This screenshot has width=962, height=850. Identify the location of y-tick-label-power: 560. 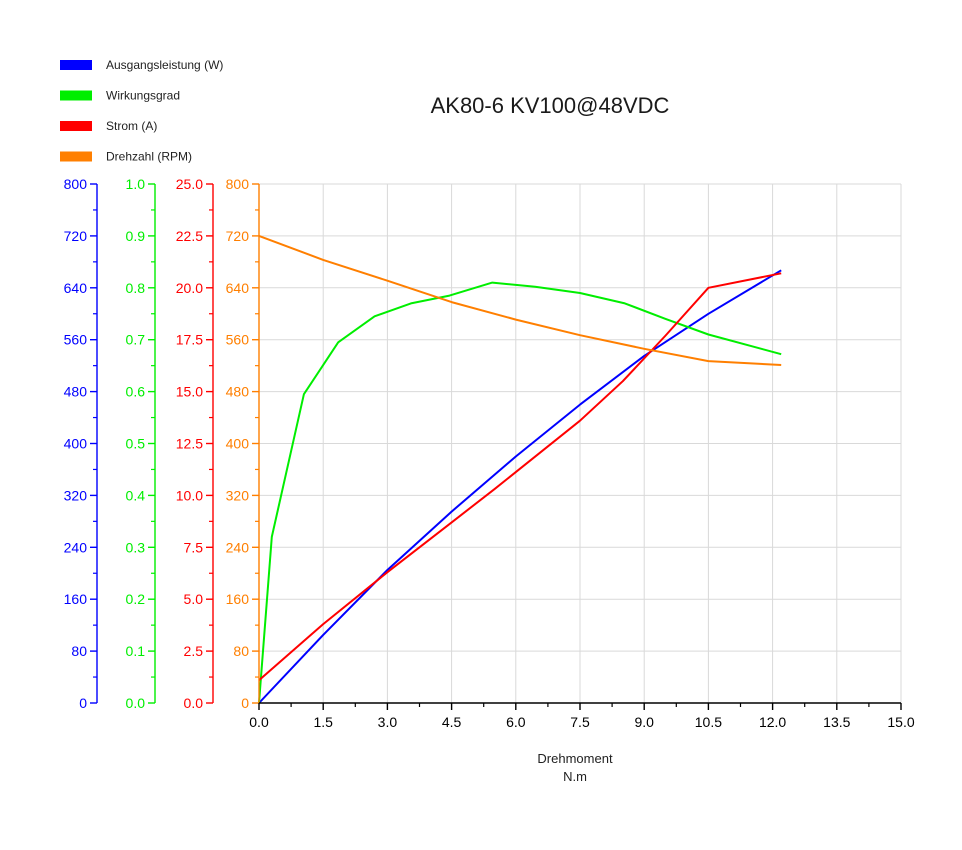
(76, 340).